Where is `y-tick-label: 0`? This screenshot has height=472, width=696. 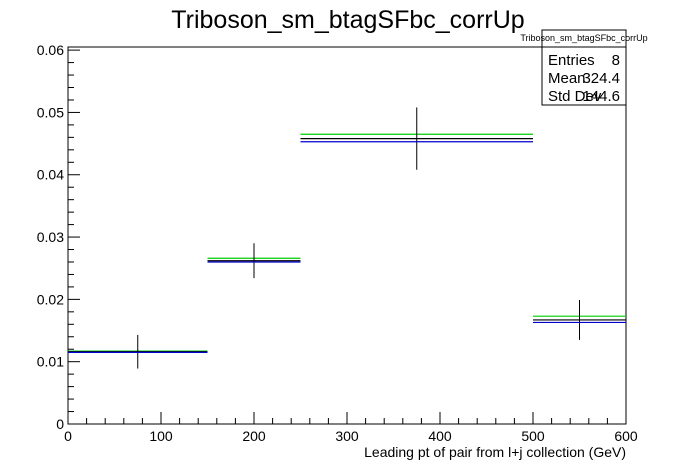 y-tick-label: 0 is located at coordinates (60, 424).